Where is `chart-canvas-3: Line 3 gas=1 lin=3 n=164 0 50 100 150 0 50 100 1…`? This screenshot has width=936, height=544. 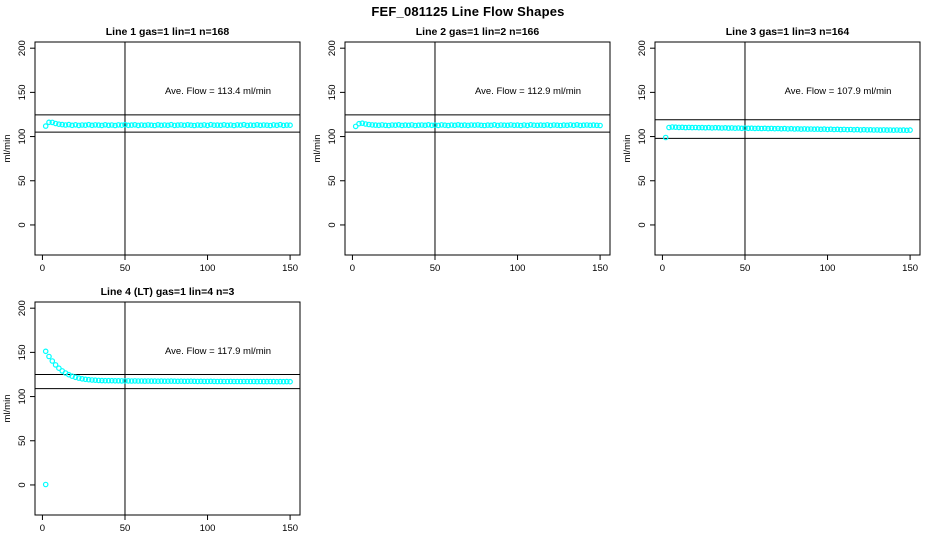 chart-canvas-3: Line 3 gas=1 lin=3 n=164 0 50 100 150 0 50 100 1… is located at coordinates (771, 150).